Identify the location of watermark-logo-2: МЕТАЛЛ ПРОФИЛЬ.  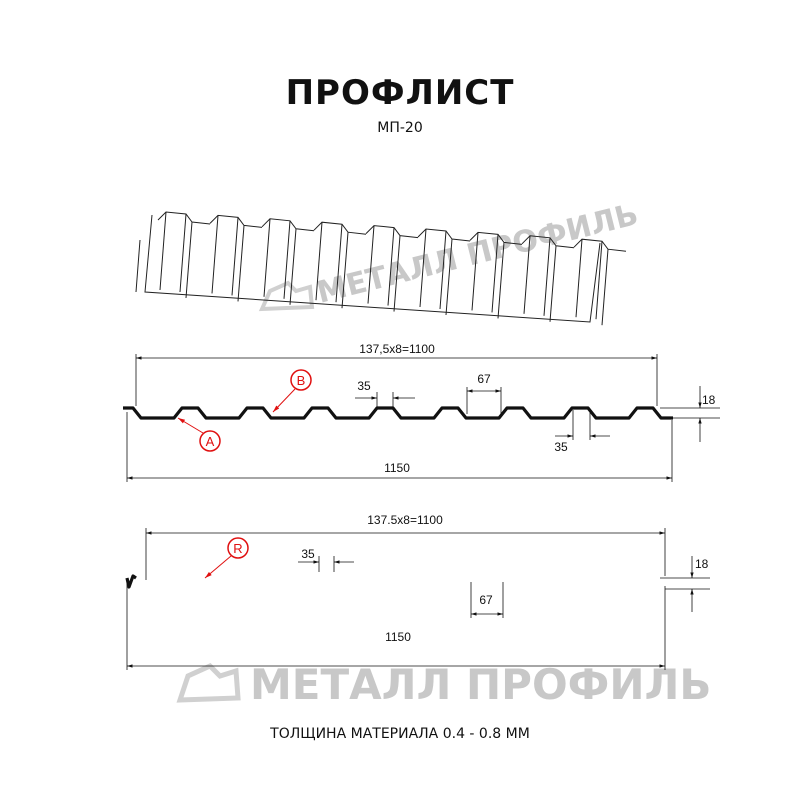
(443, 684).